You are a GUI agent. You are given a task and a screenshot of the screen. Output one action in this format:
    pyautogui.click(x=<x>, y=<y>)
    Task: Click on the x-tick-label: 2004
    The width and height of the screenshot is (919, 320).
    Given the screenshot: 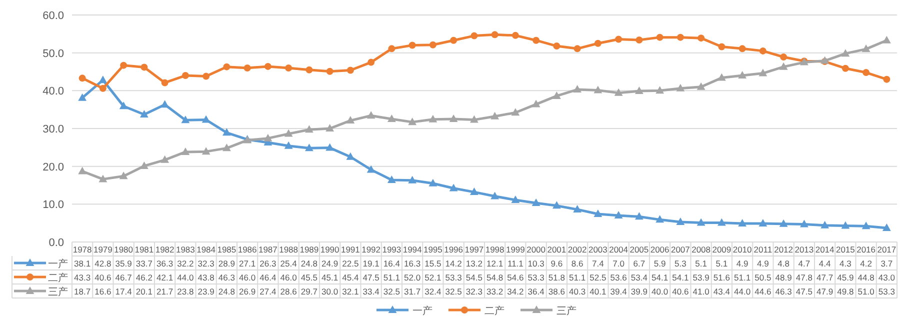 What is the action you would take?
    pyautogui.click(x=618, y=249)
    